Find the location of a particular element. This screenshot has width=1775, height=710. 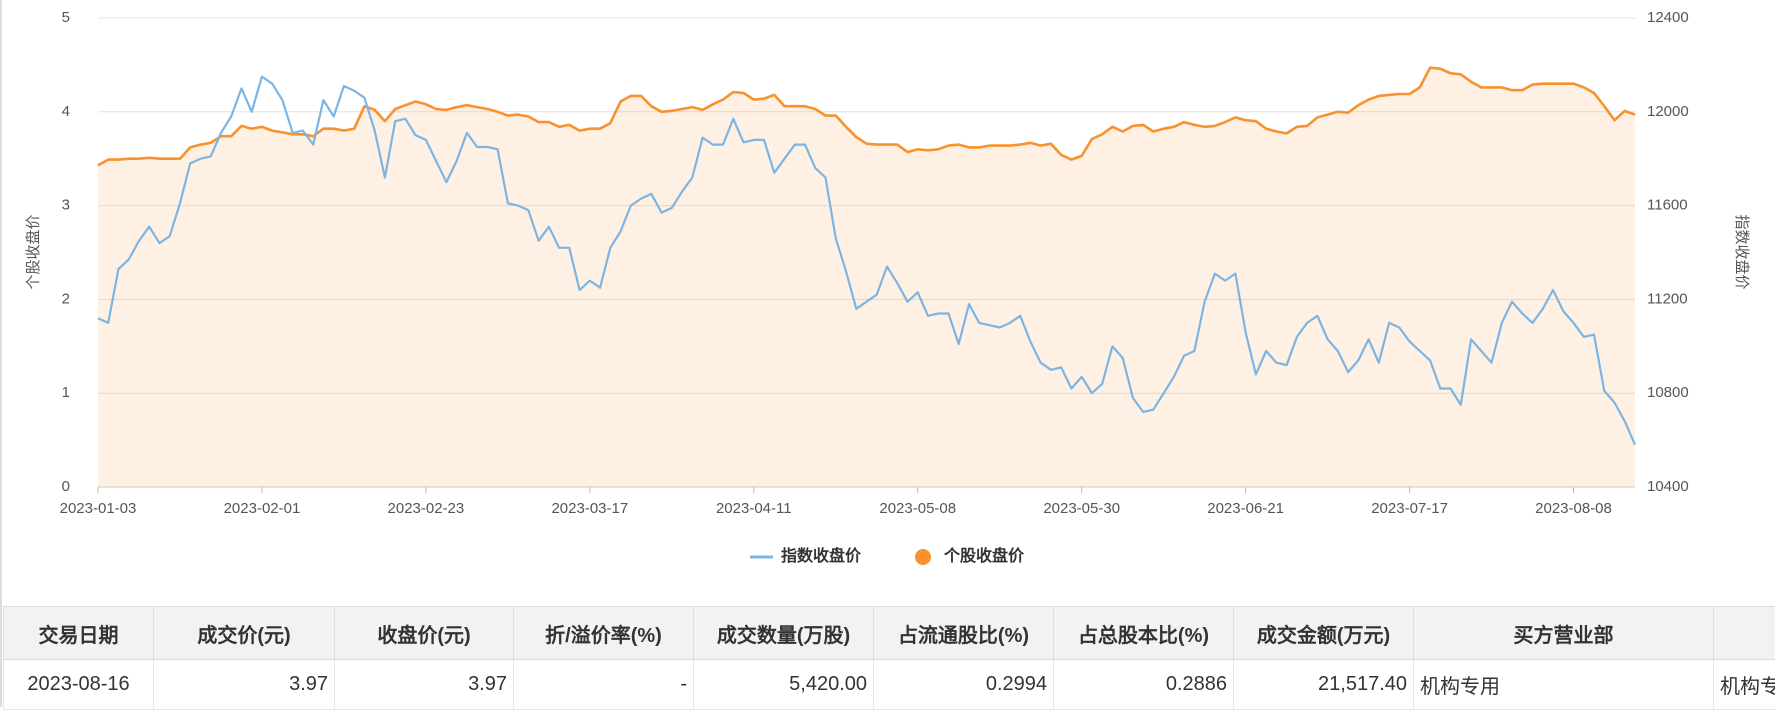

cell: - is located at coordinates (604, 685).